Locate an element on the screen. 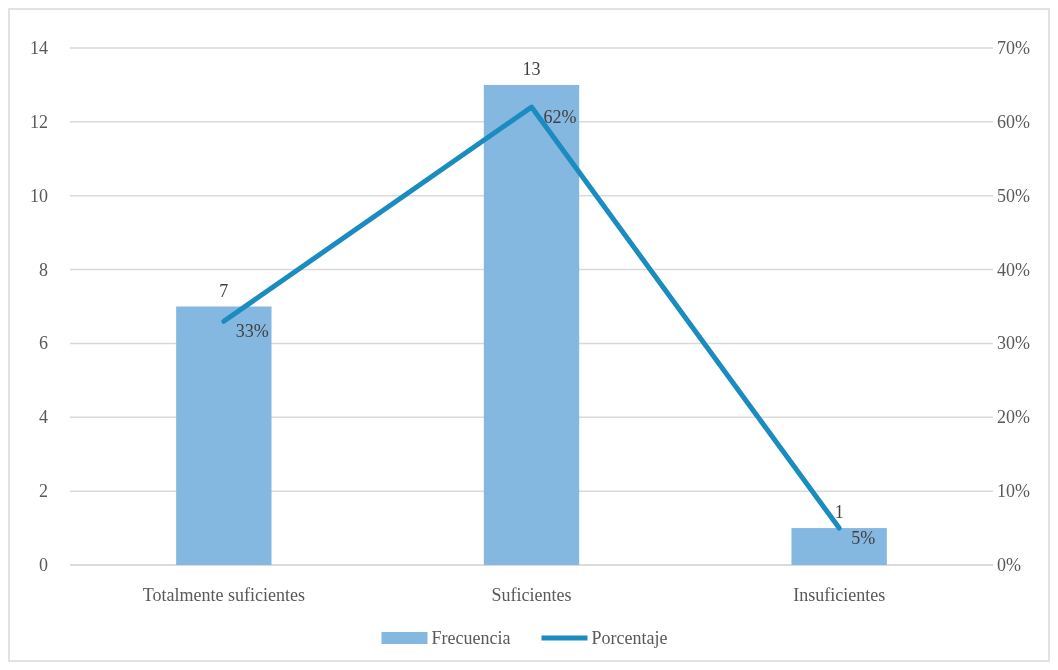 Image resolution: width=1058 pixels, height=670 pixels. y2-tick-label: 30% is located at coordinates (1013, 343).